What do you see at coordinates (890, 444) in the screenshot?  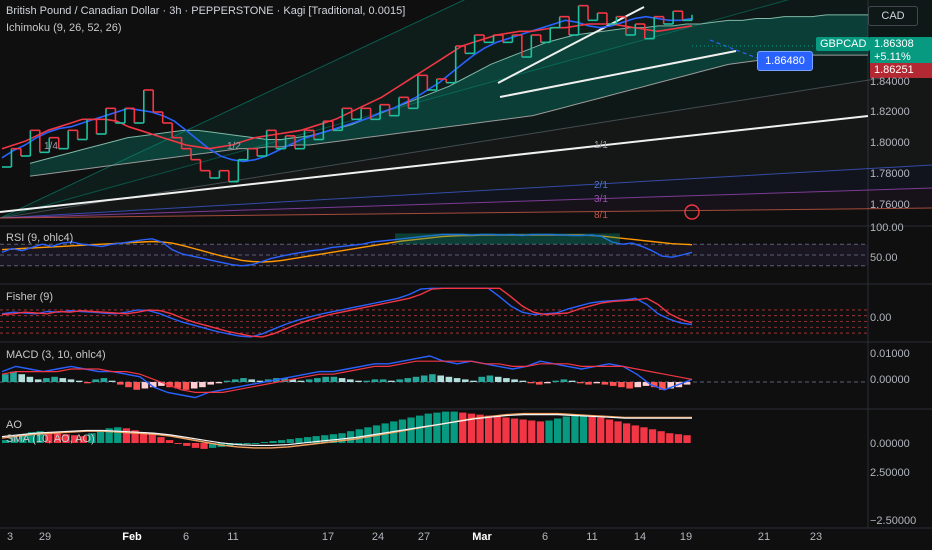 I see `ao-tick-0: 0.00000` at bounding box center [890, 444].